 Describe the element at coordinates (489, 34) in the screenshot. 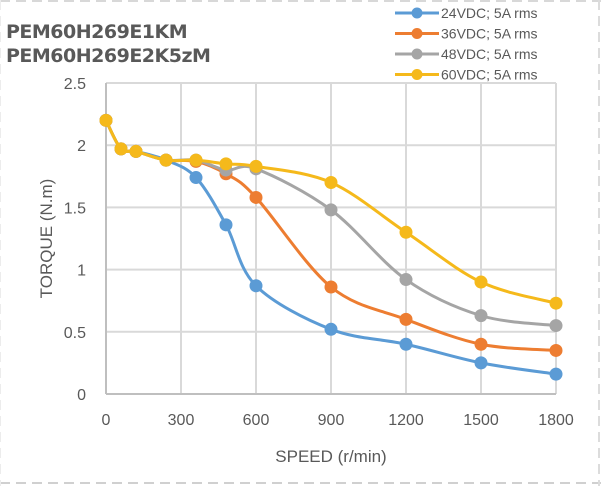

I see `legend-label: 36VDC; 5A rms` at that location.